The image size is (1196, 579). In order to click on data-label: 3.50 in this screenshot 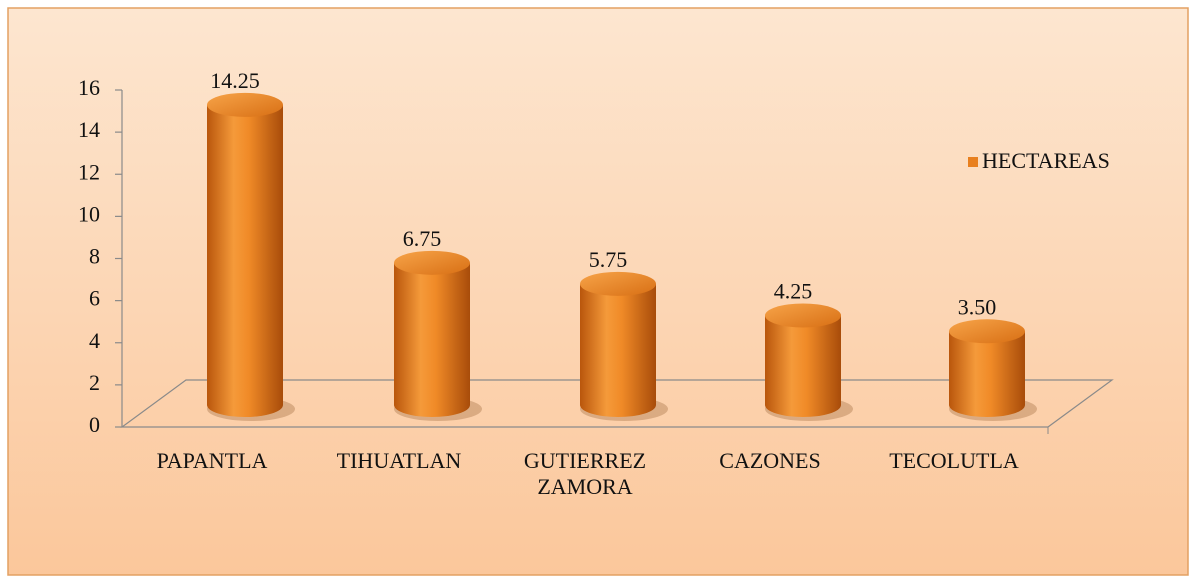, I will do `click(977, 306)`.